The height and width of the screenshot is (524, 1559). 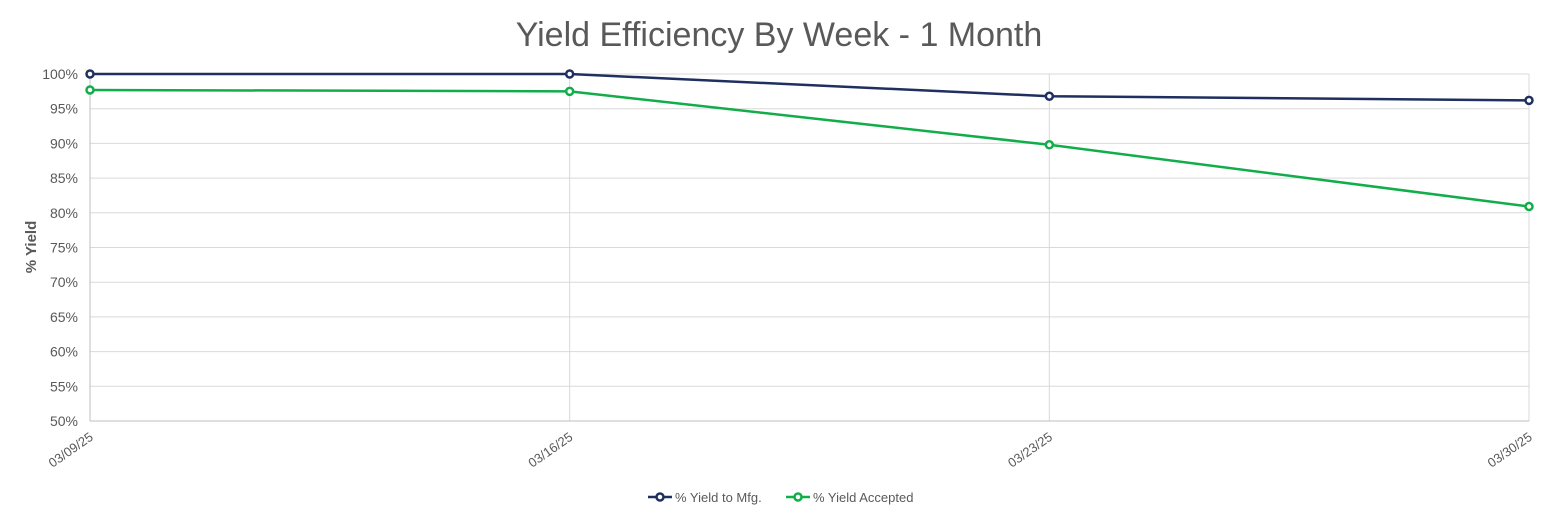 I want to click on legend-label: % Yield to Mfg., so click(x=718, y=497).